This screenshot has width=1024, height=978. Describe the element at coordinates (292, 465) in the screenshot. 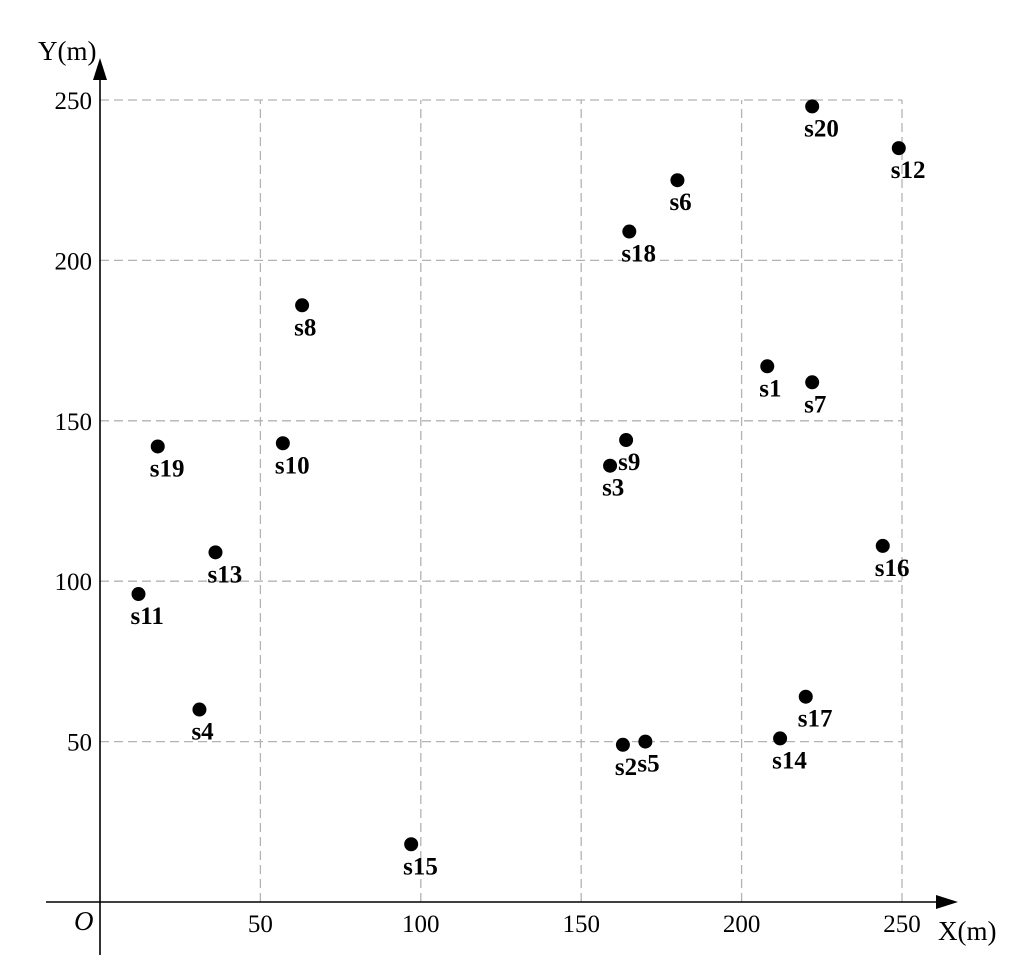

I see `point-label-s10: s10` at that location.